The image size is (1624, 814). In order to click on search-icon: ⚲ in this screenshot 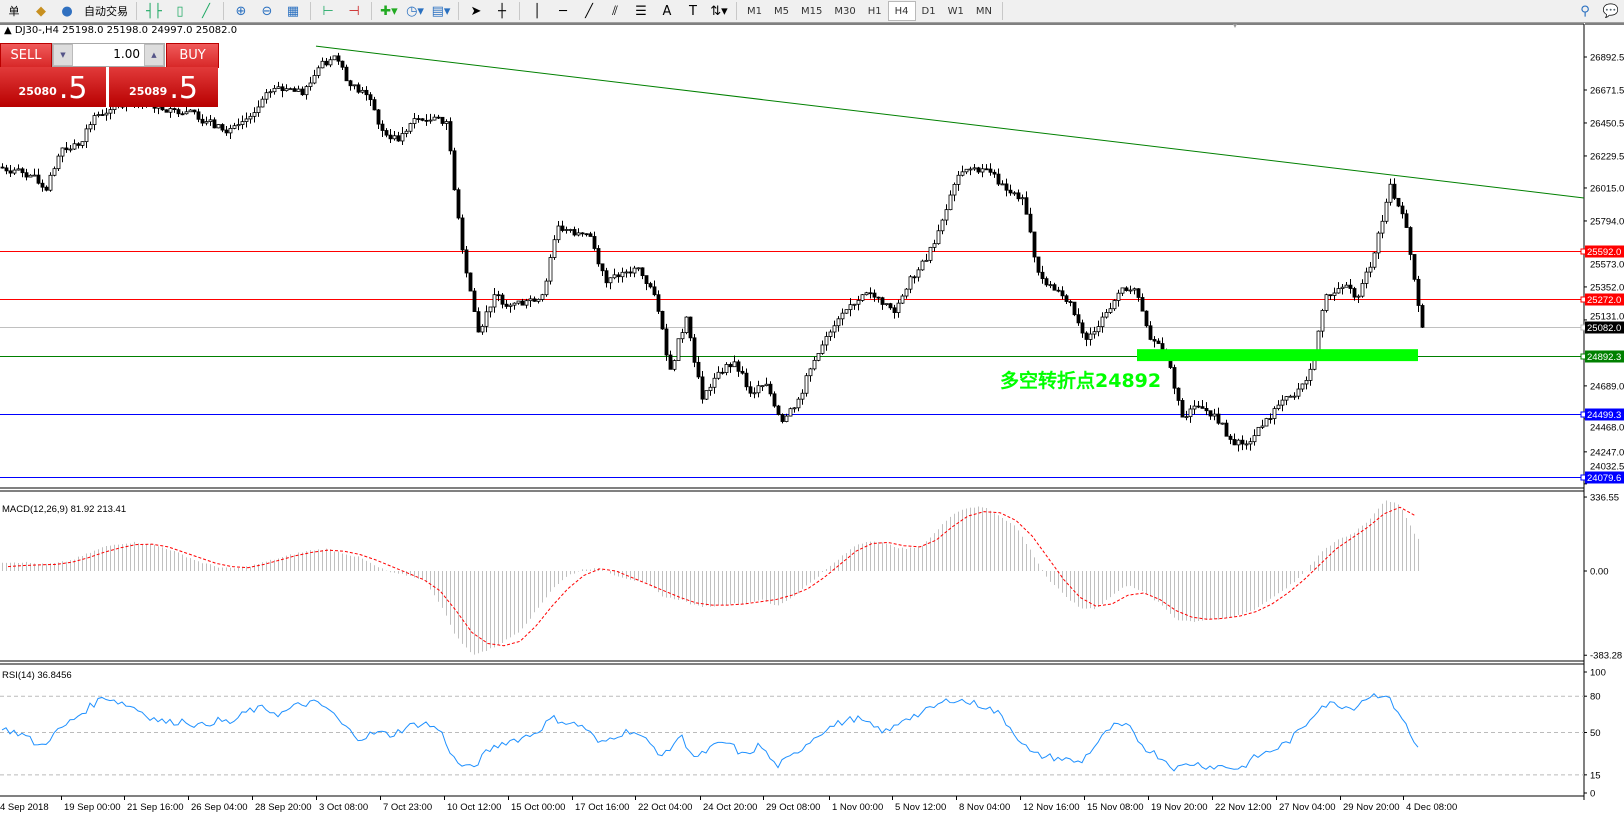, I will do `click(1585, 11)`.